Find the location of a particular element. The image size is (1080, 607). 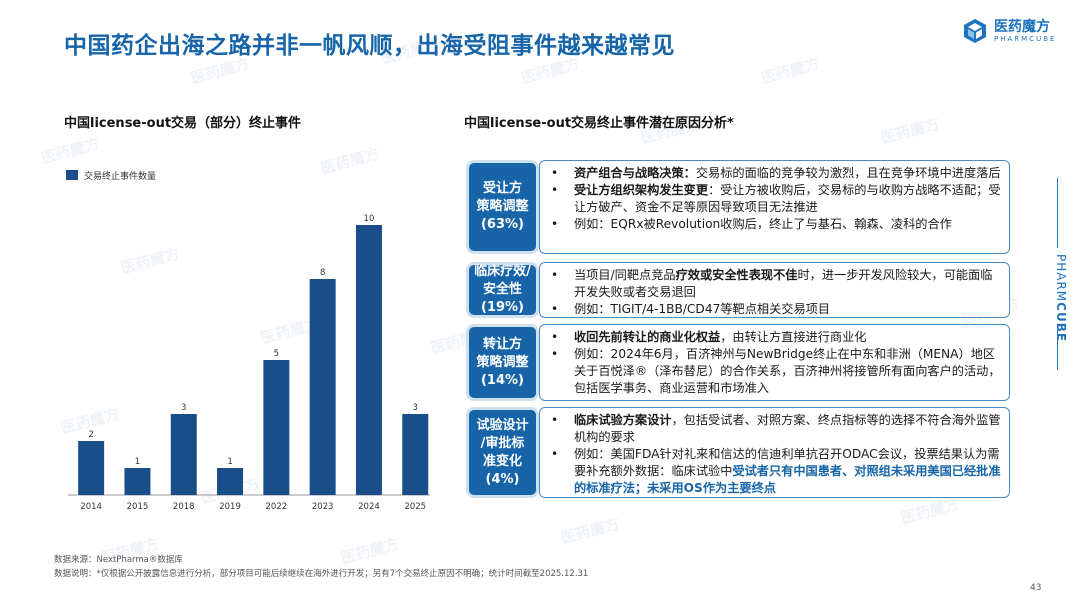

data-source: 数据来源：NextPharma®数据库 is located at coordinates (118, 560).